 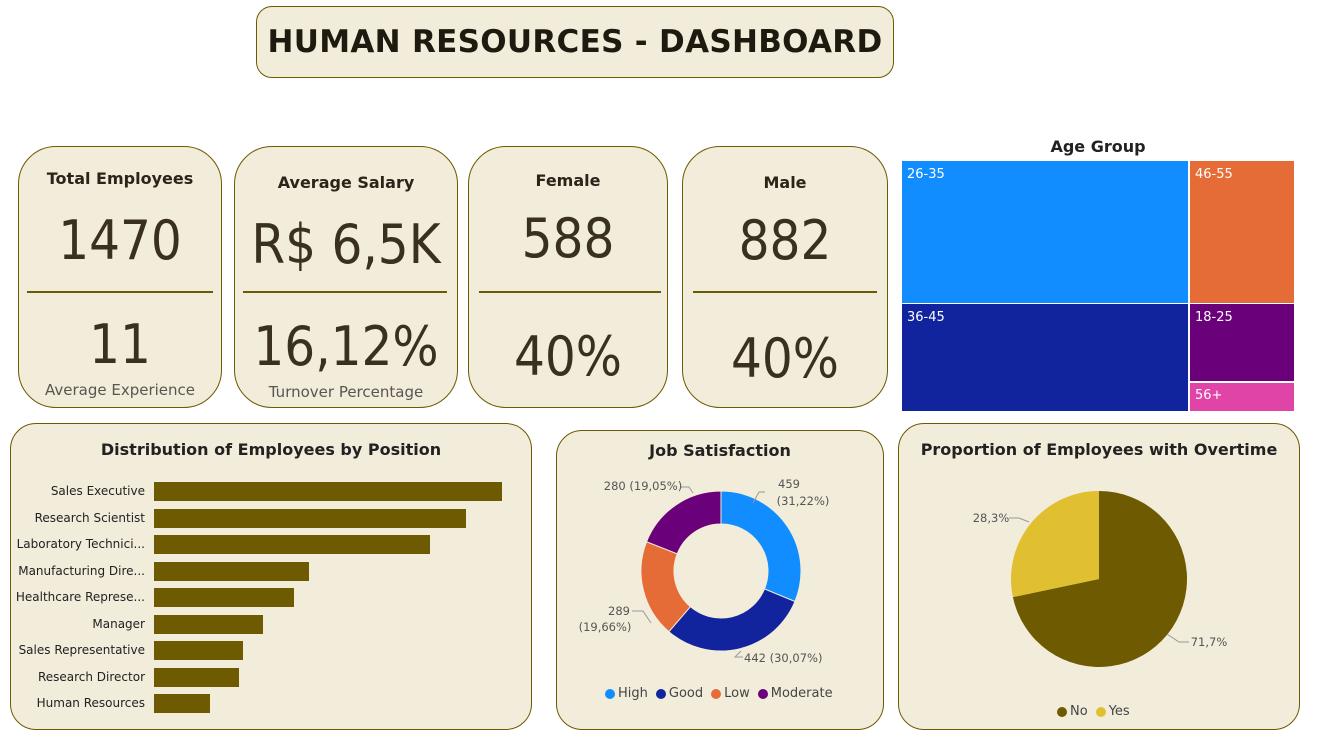 What do you see at coordinates (605, 627) in the screenshot?
I see `donut-label-low-percent: (19,66%)` at bounding box center [605, 627].